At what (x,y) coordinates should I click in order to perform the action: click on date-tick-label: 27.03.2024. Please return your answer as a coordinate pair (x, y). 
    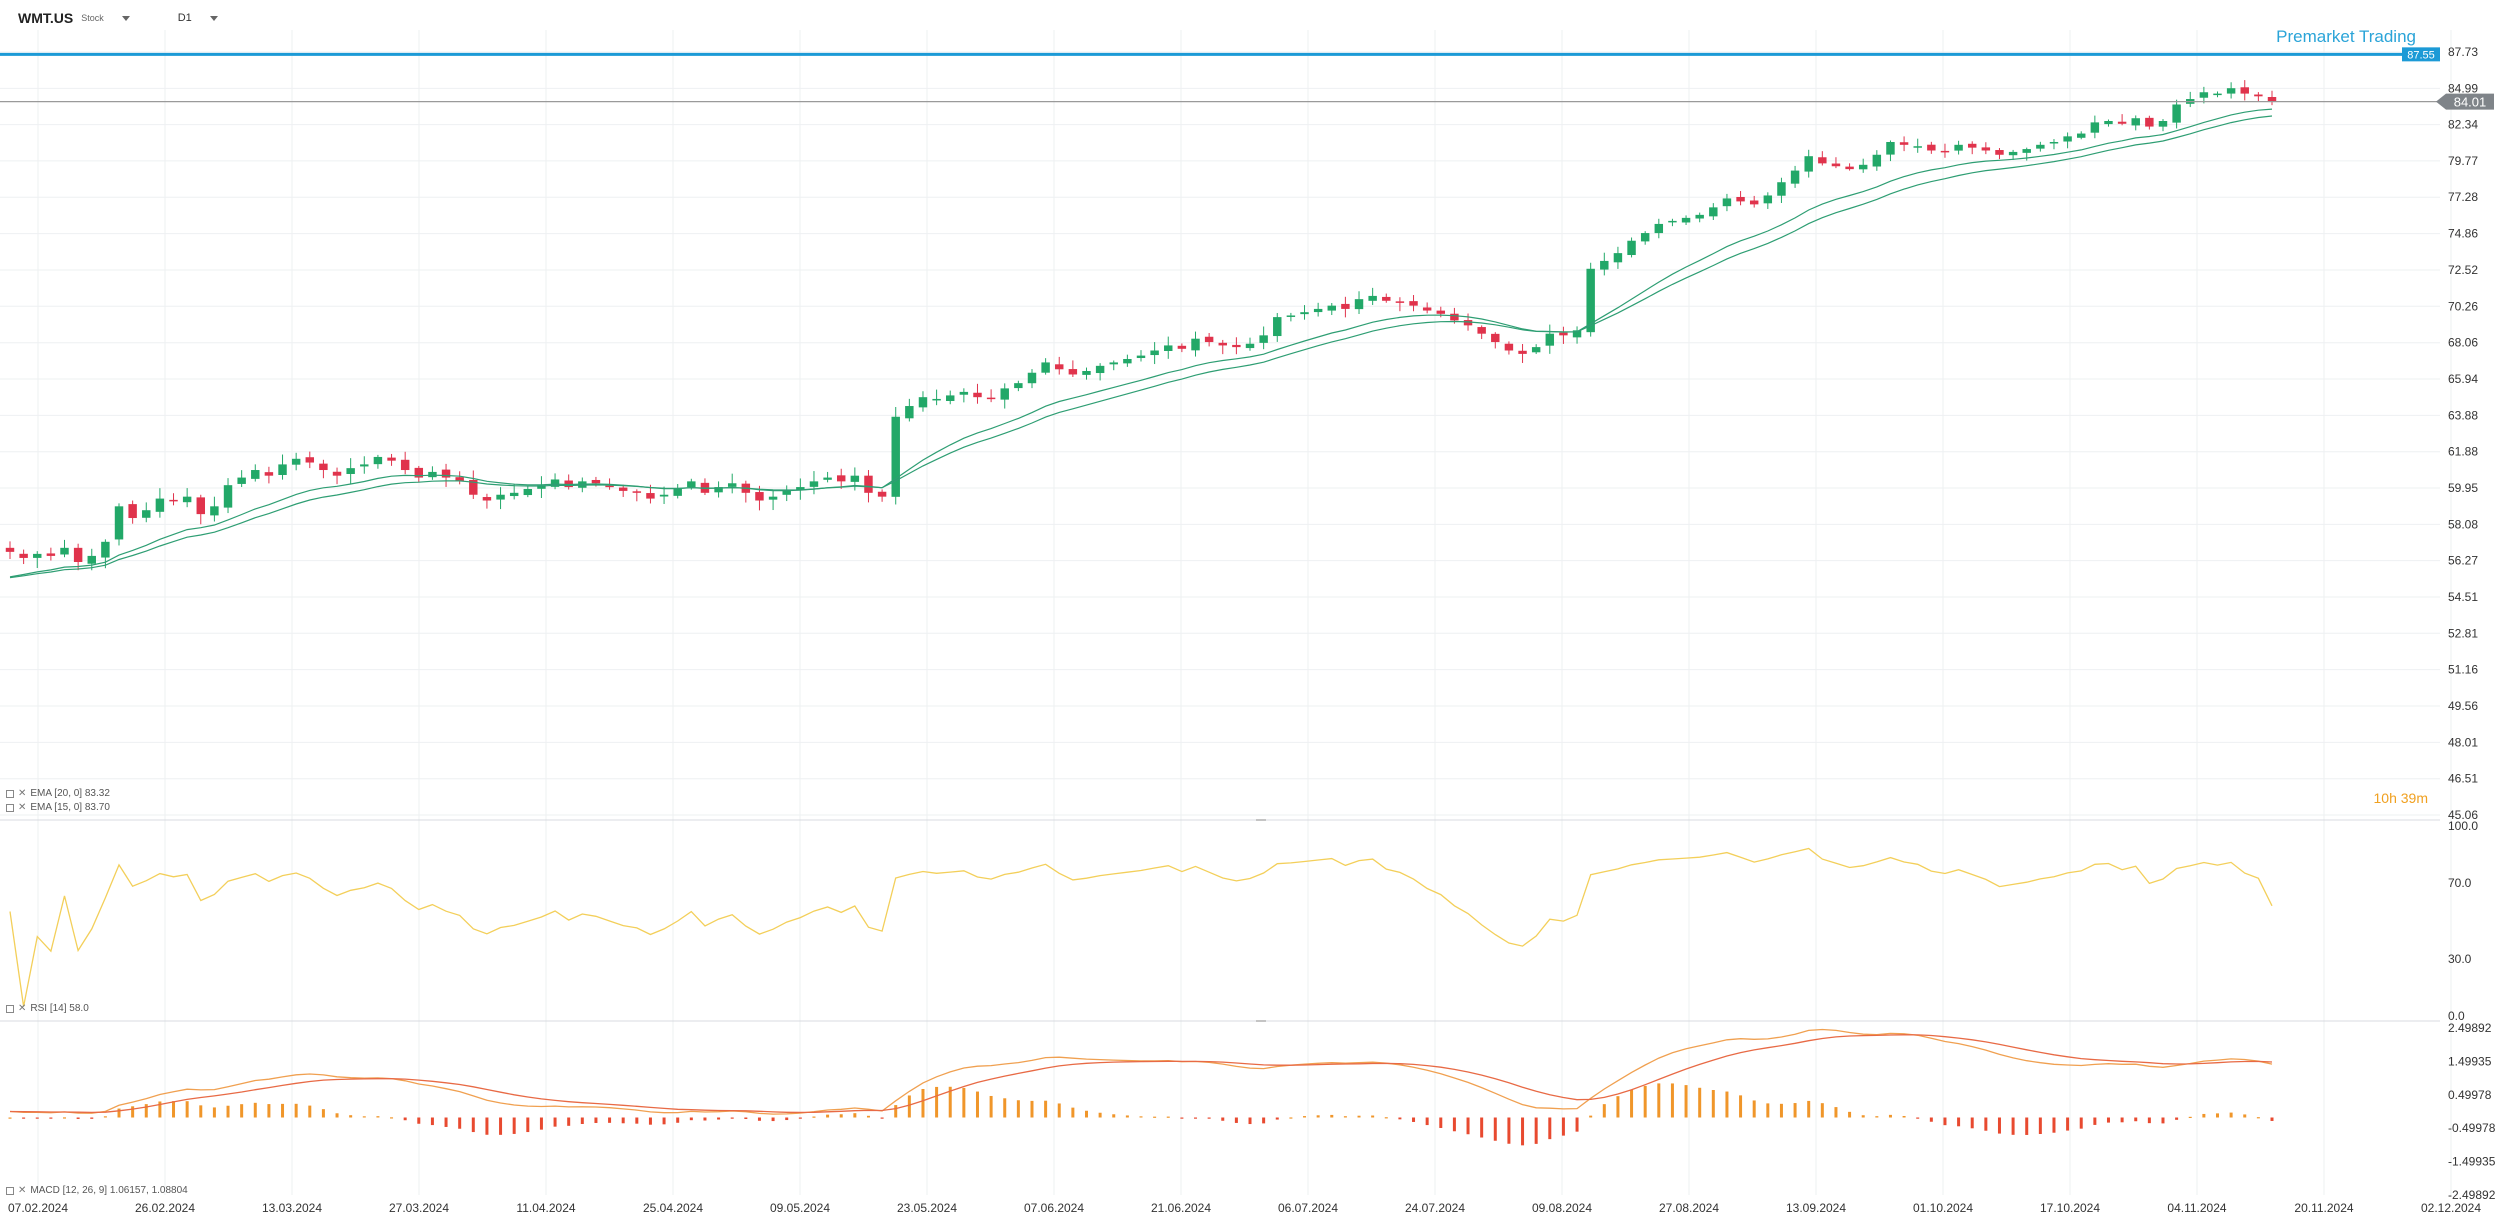
    Looking at the image, I should click on (419, 1208).